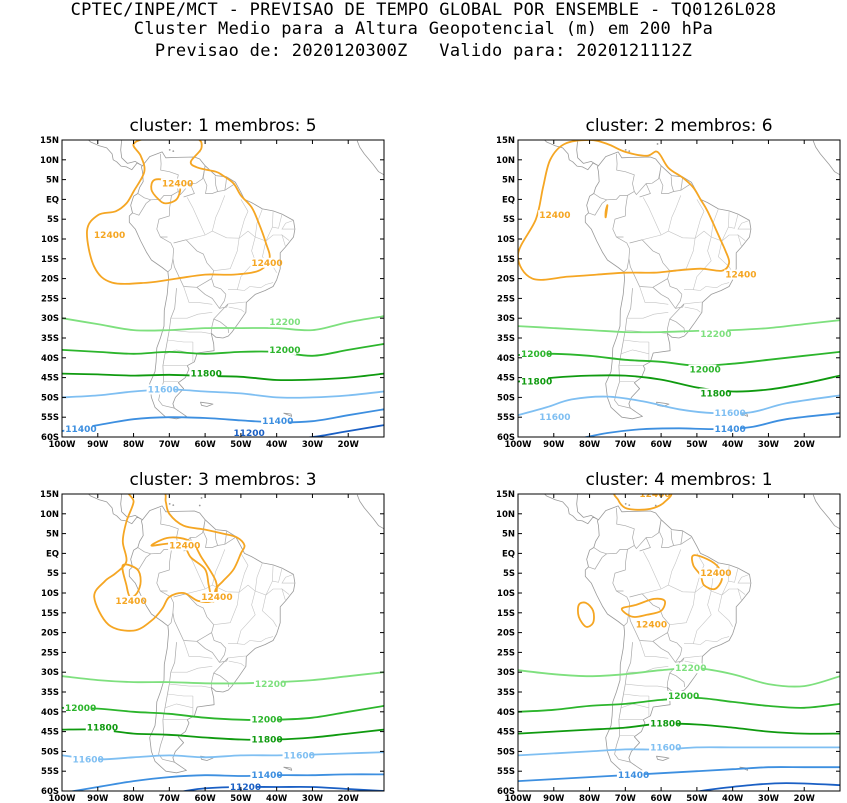 The image size is (847, 803). Describe the element at coordinates (590, 798) in the screenshot. I see `lon-tick-label: 80W` at that location.